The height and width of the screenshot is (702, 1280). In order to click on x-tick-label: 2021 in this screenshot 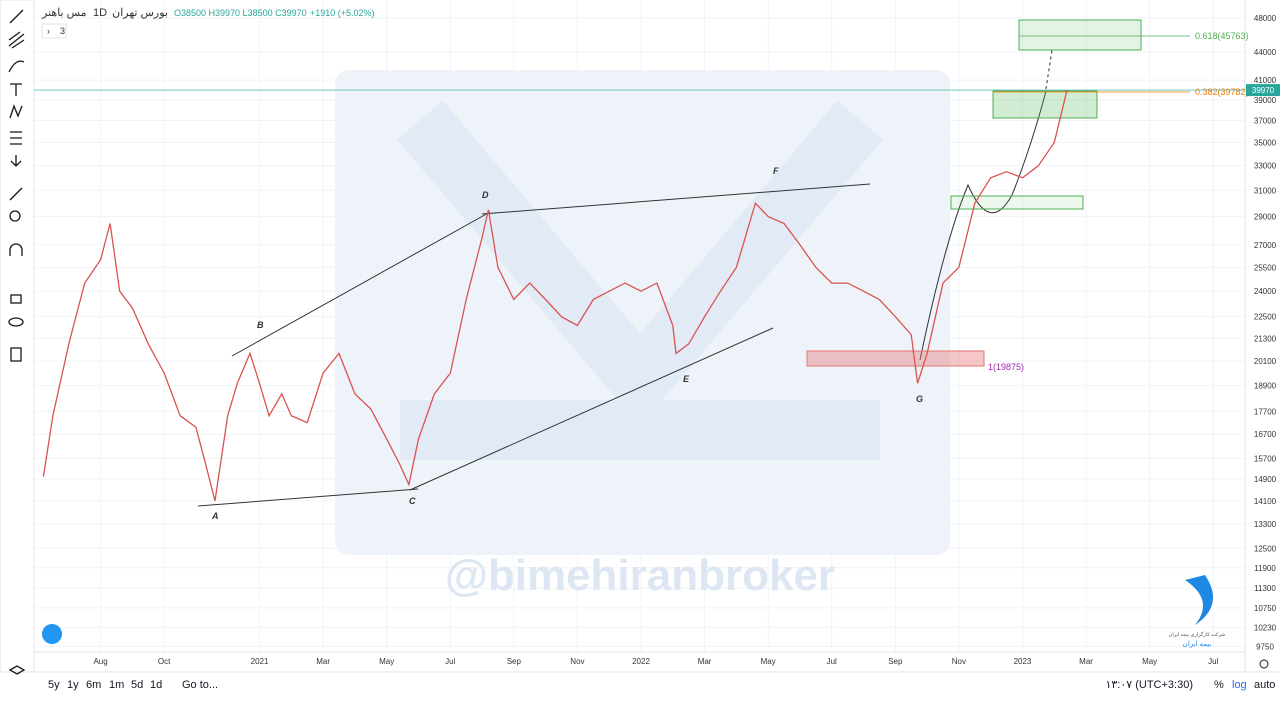, I will do `click(260, 661)`.